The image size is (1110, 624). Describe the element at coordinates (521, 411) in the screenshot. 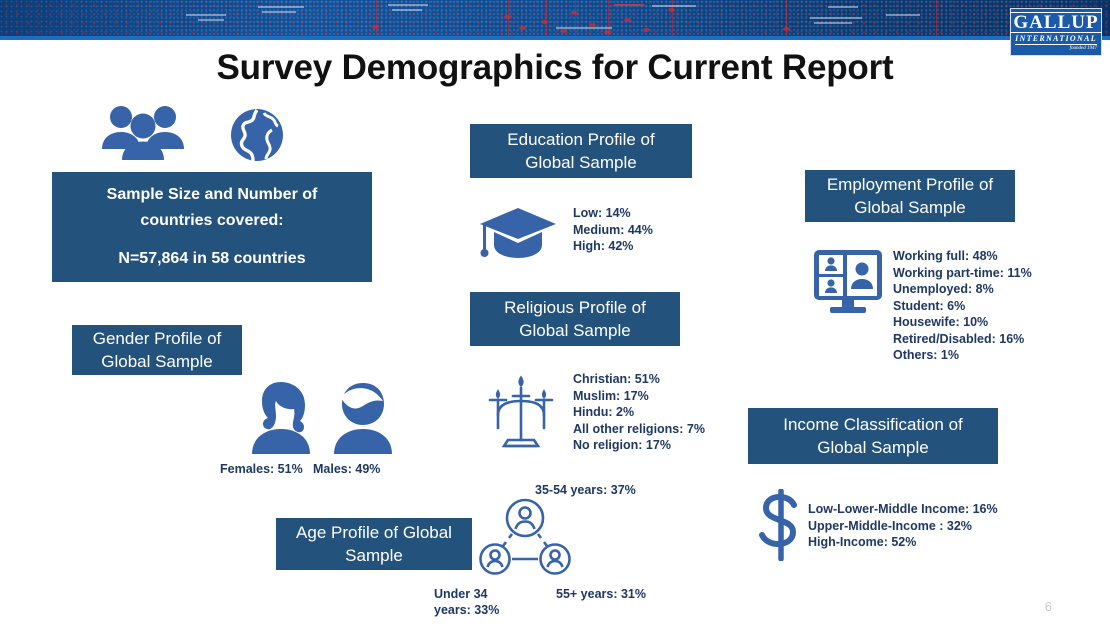

I see `candelabra-icon` at that location.